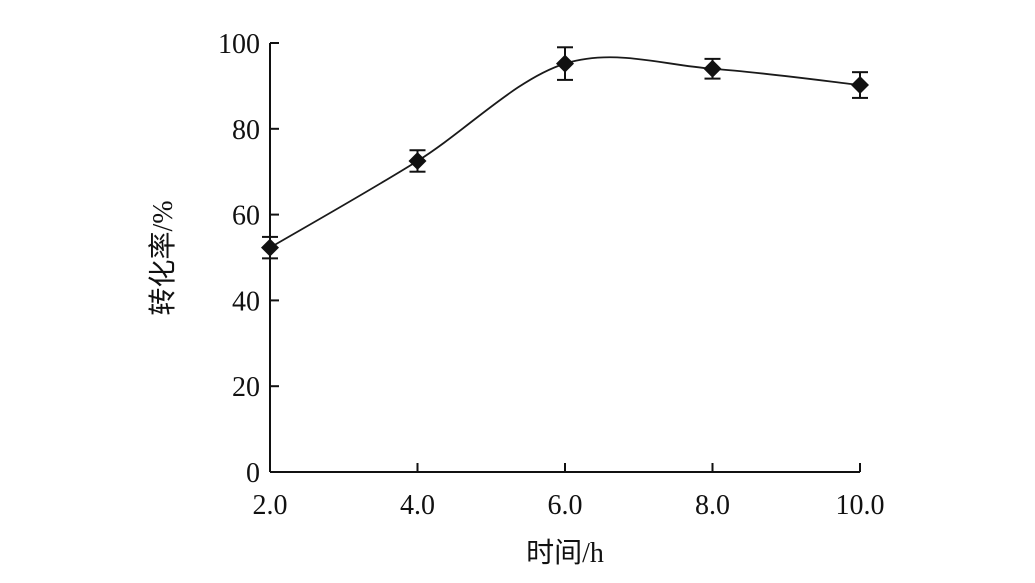 This screenshot has width=1035, height=583. I want to click on x-tick-label: 6.0, so click(565, 505).